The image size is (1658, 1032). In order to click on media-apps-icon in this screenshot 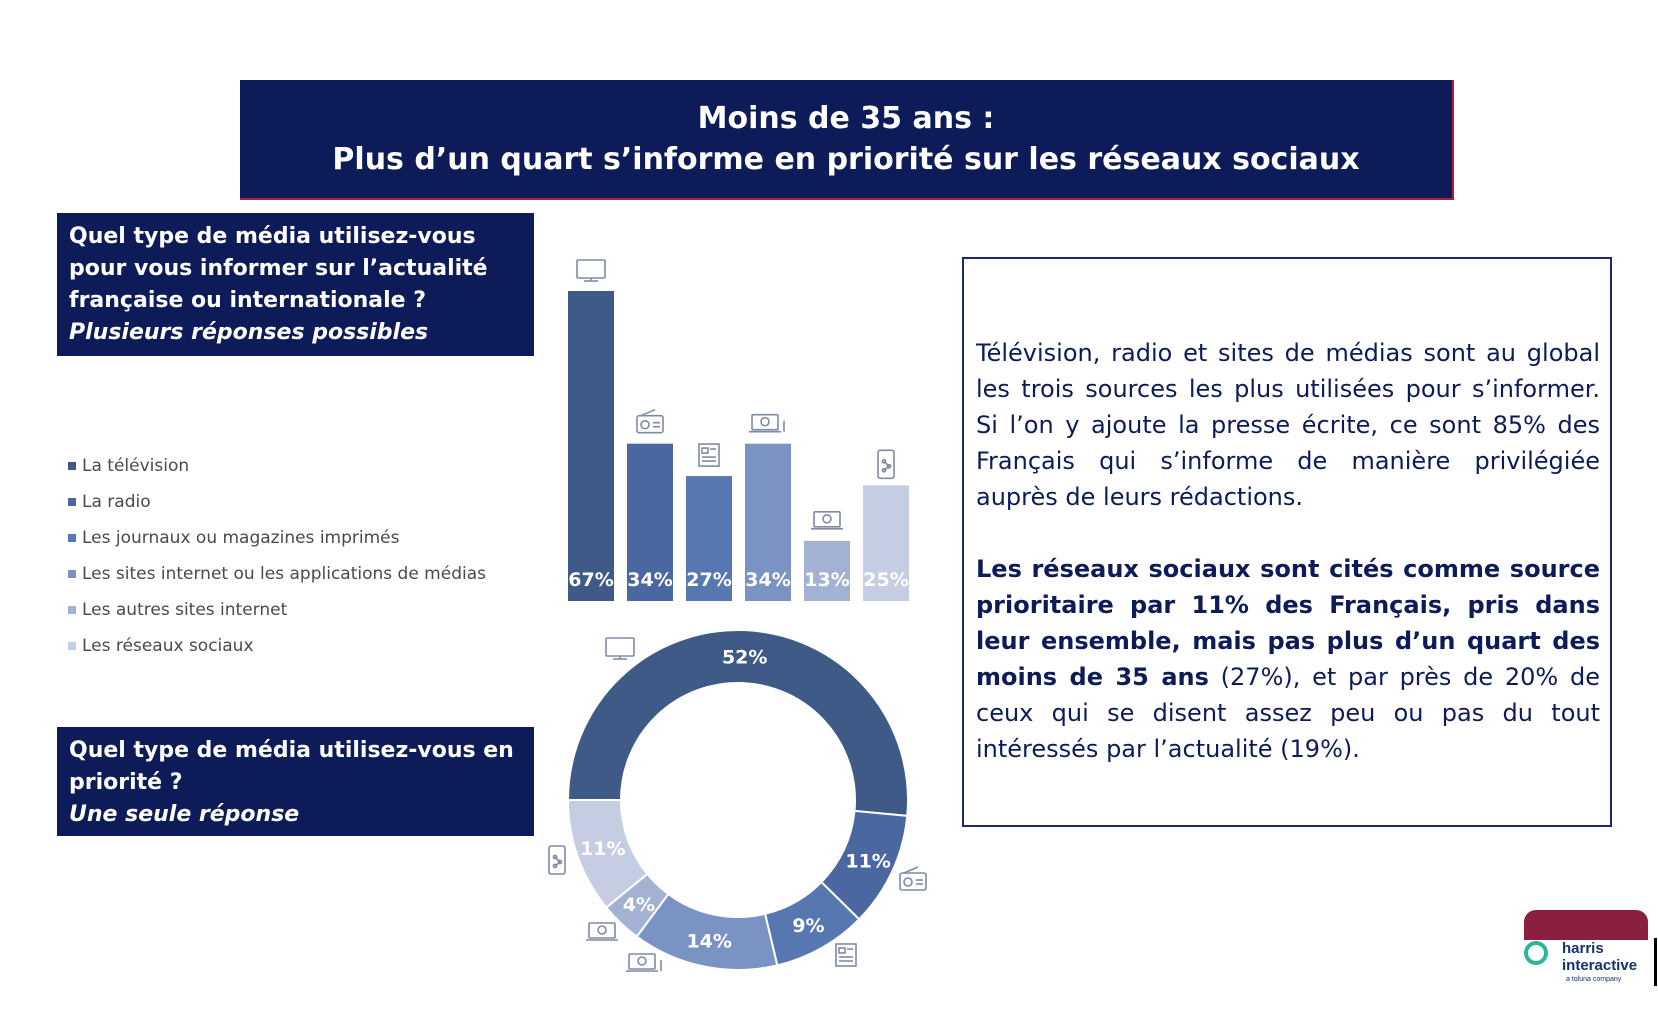, I will do `click(767, 423)`.